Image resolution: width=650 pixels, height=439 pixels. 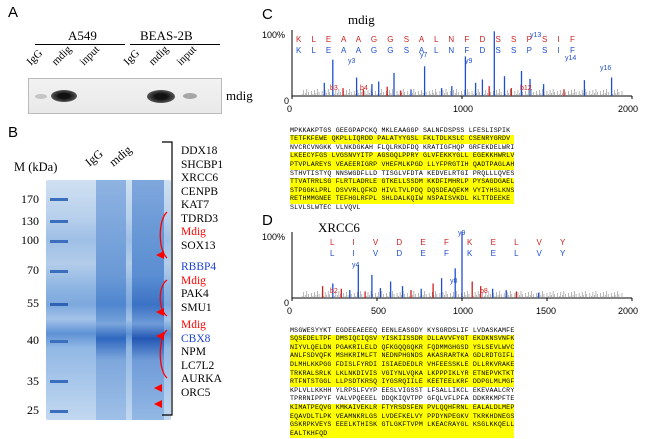 I want to click on ion-label: y13, so click(x=536, y=35).